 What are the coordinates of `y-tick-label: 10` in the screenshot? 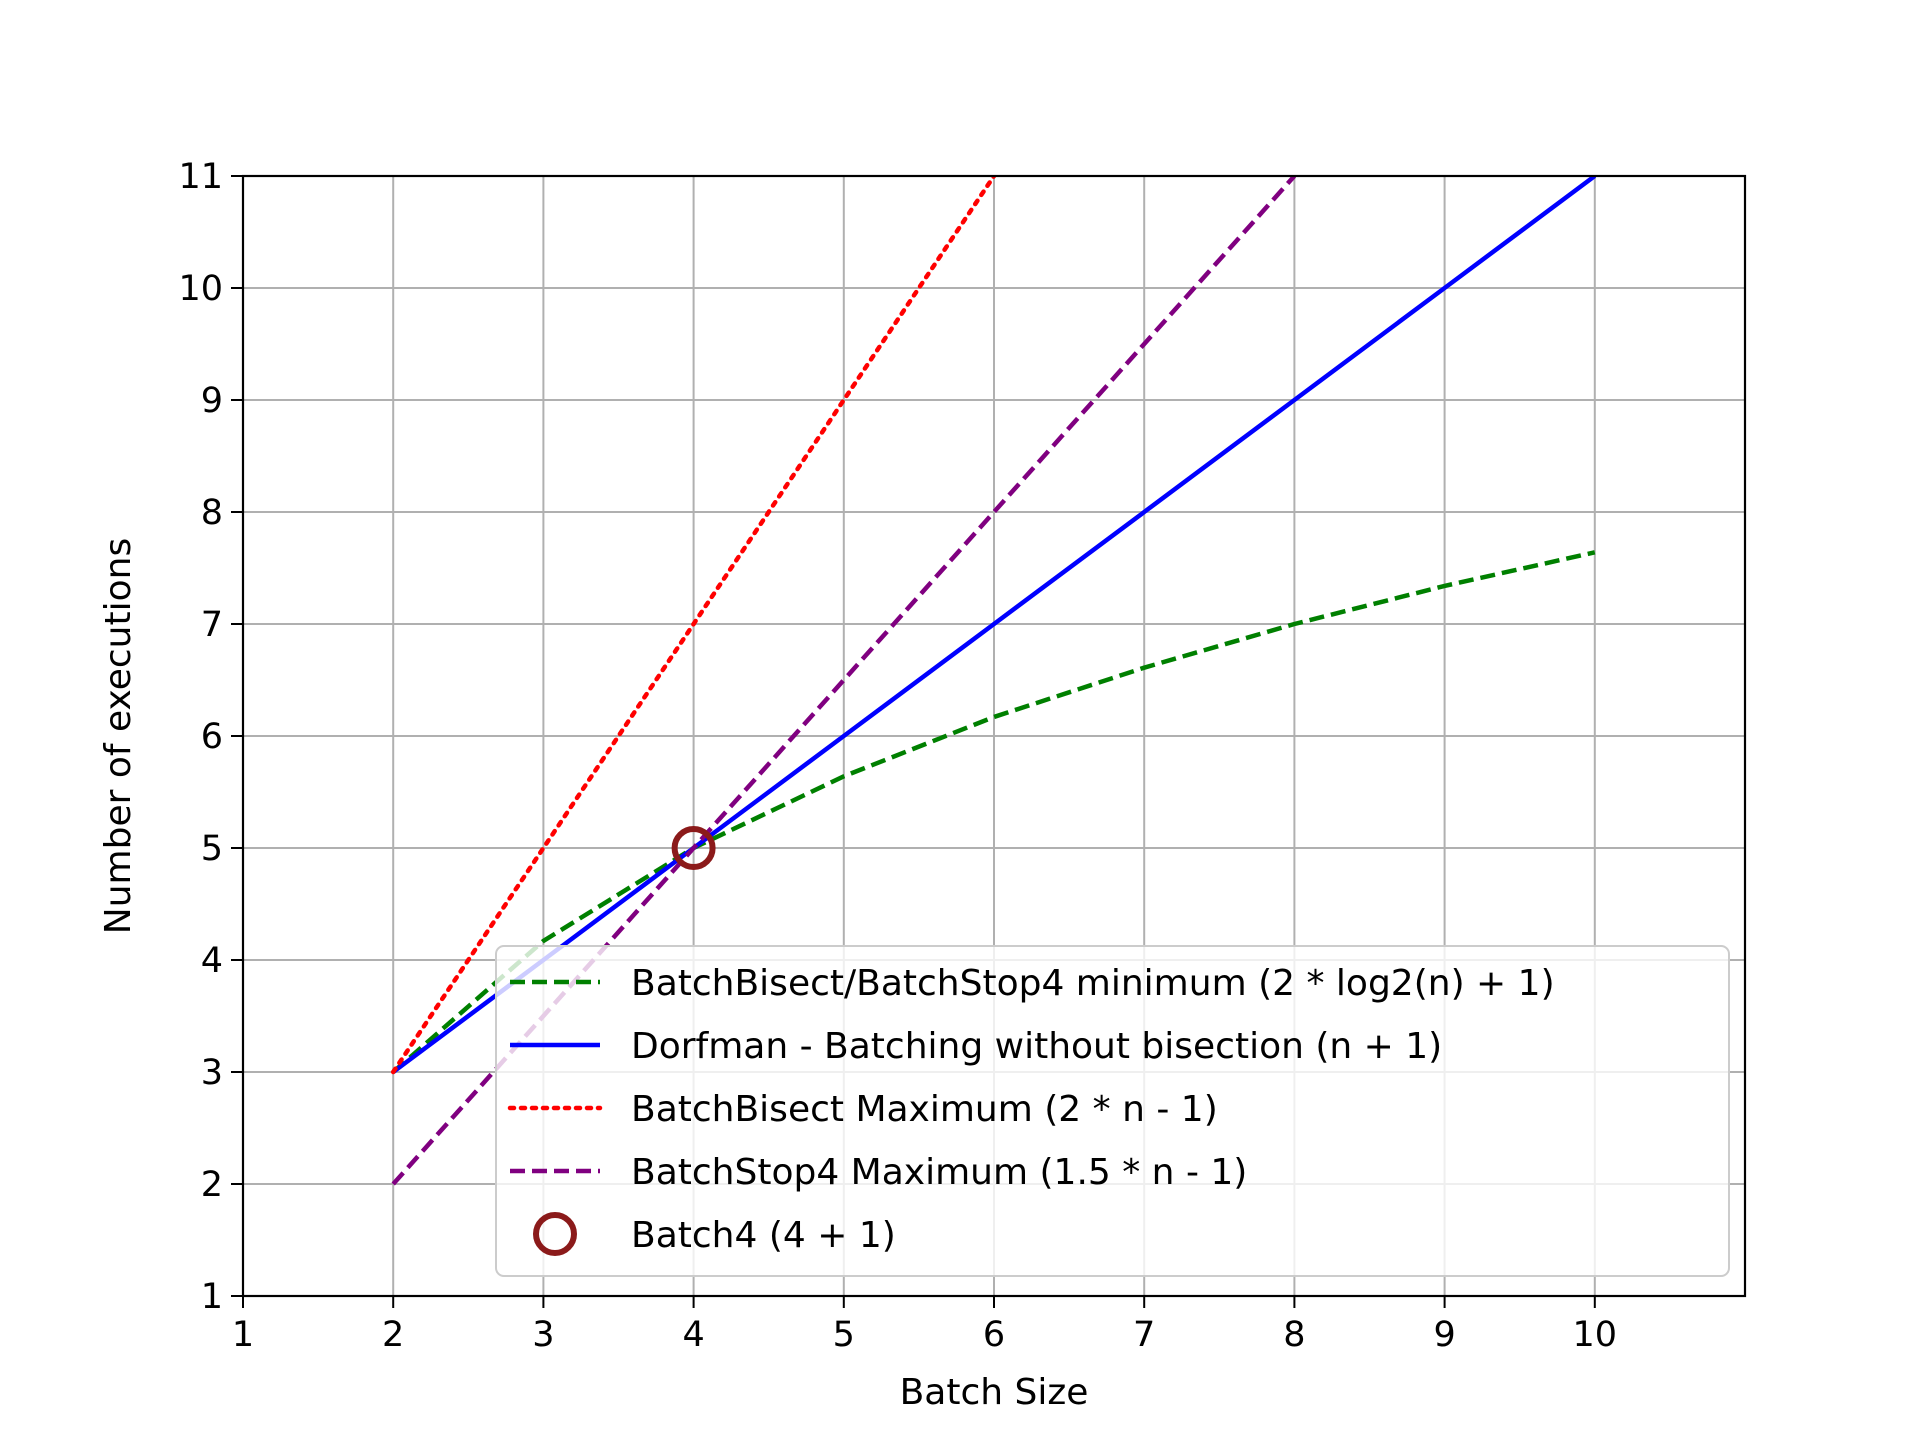 It's located at (200, 289).